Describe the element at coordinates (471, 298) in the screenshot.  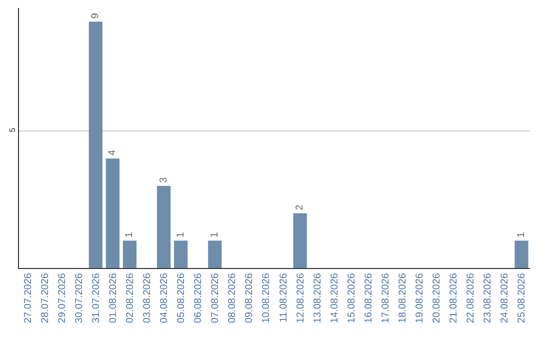
I see `x-tick-label: 22.08.2026` at that location.